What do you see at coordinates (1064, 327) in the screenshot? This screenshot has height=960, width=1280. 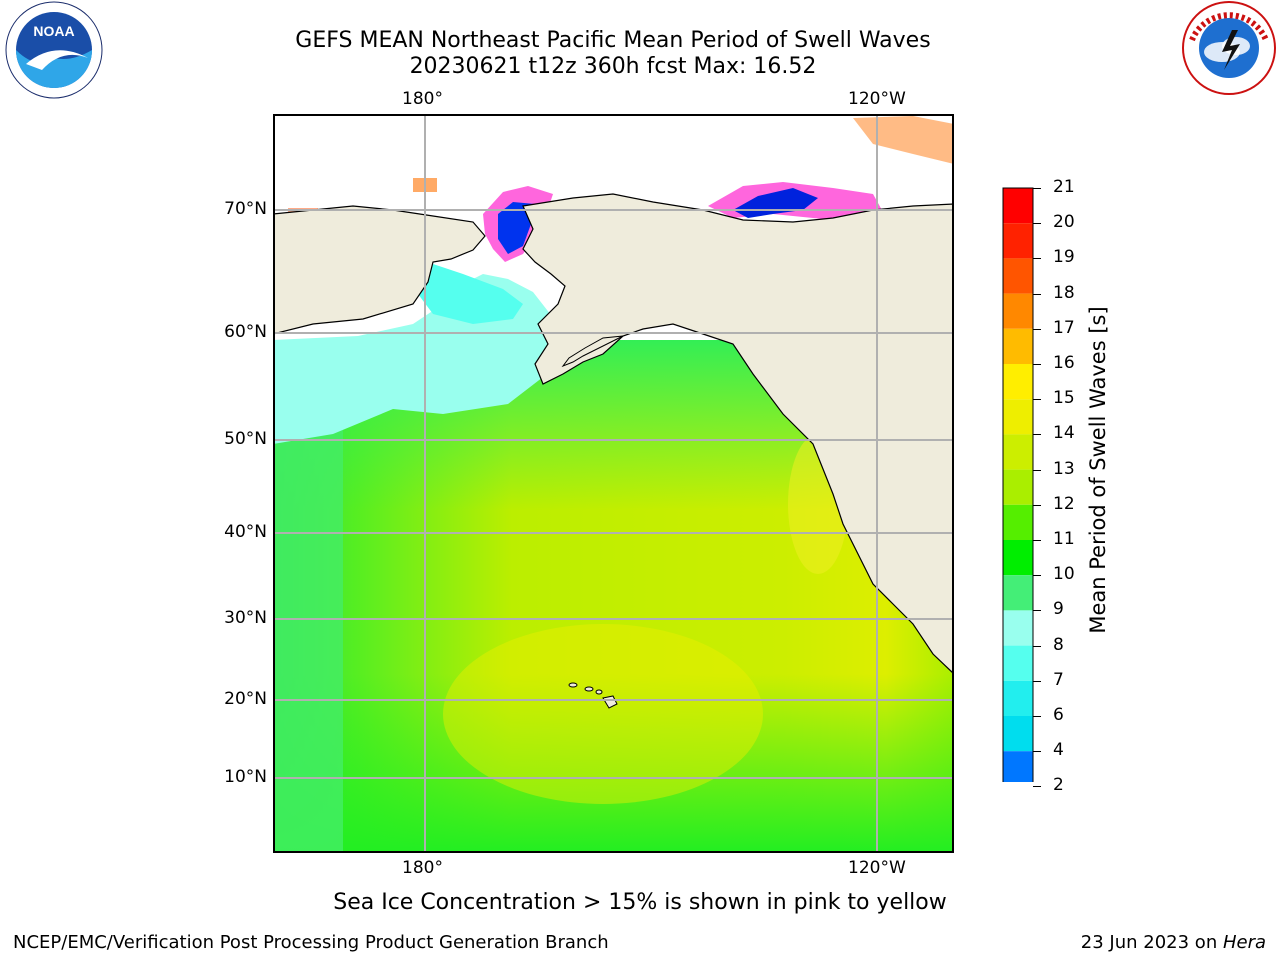 I see `colorbar-tick-label: 17` at bounding box center [1064, 327].